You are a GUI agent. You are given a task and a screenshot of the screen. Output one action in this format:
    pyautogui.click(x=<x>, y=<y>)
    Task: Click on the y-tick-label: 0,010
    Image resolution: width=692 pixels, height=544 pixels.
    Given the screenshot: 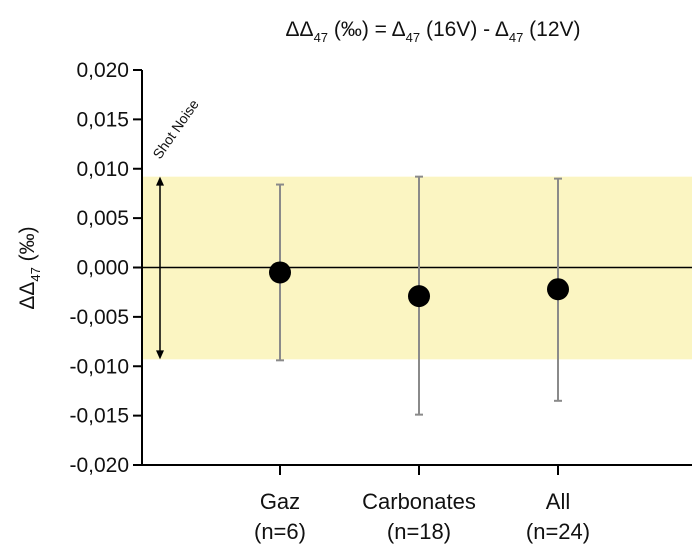 What is the action you would take?
    pyautogui.click(x=102, y=169)
    